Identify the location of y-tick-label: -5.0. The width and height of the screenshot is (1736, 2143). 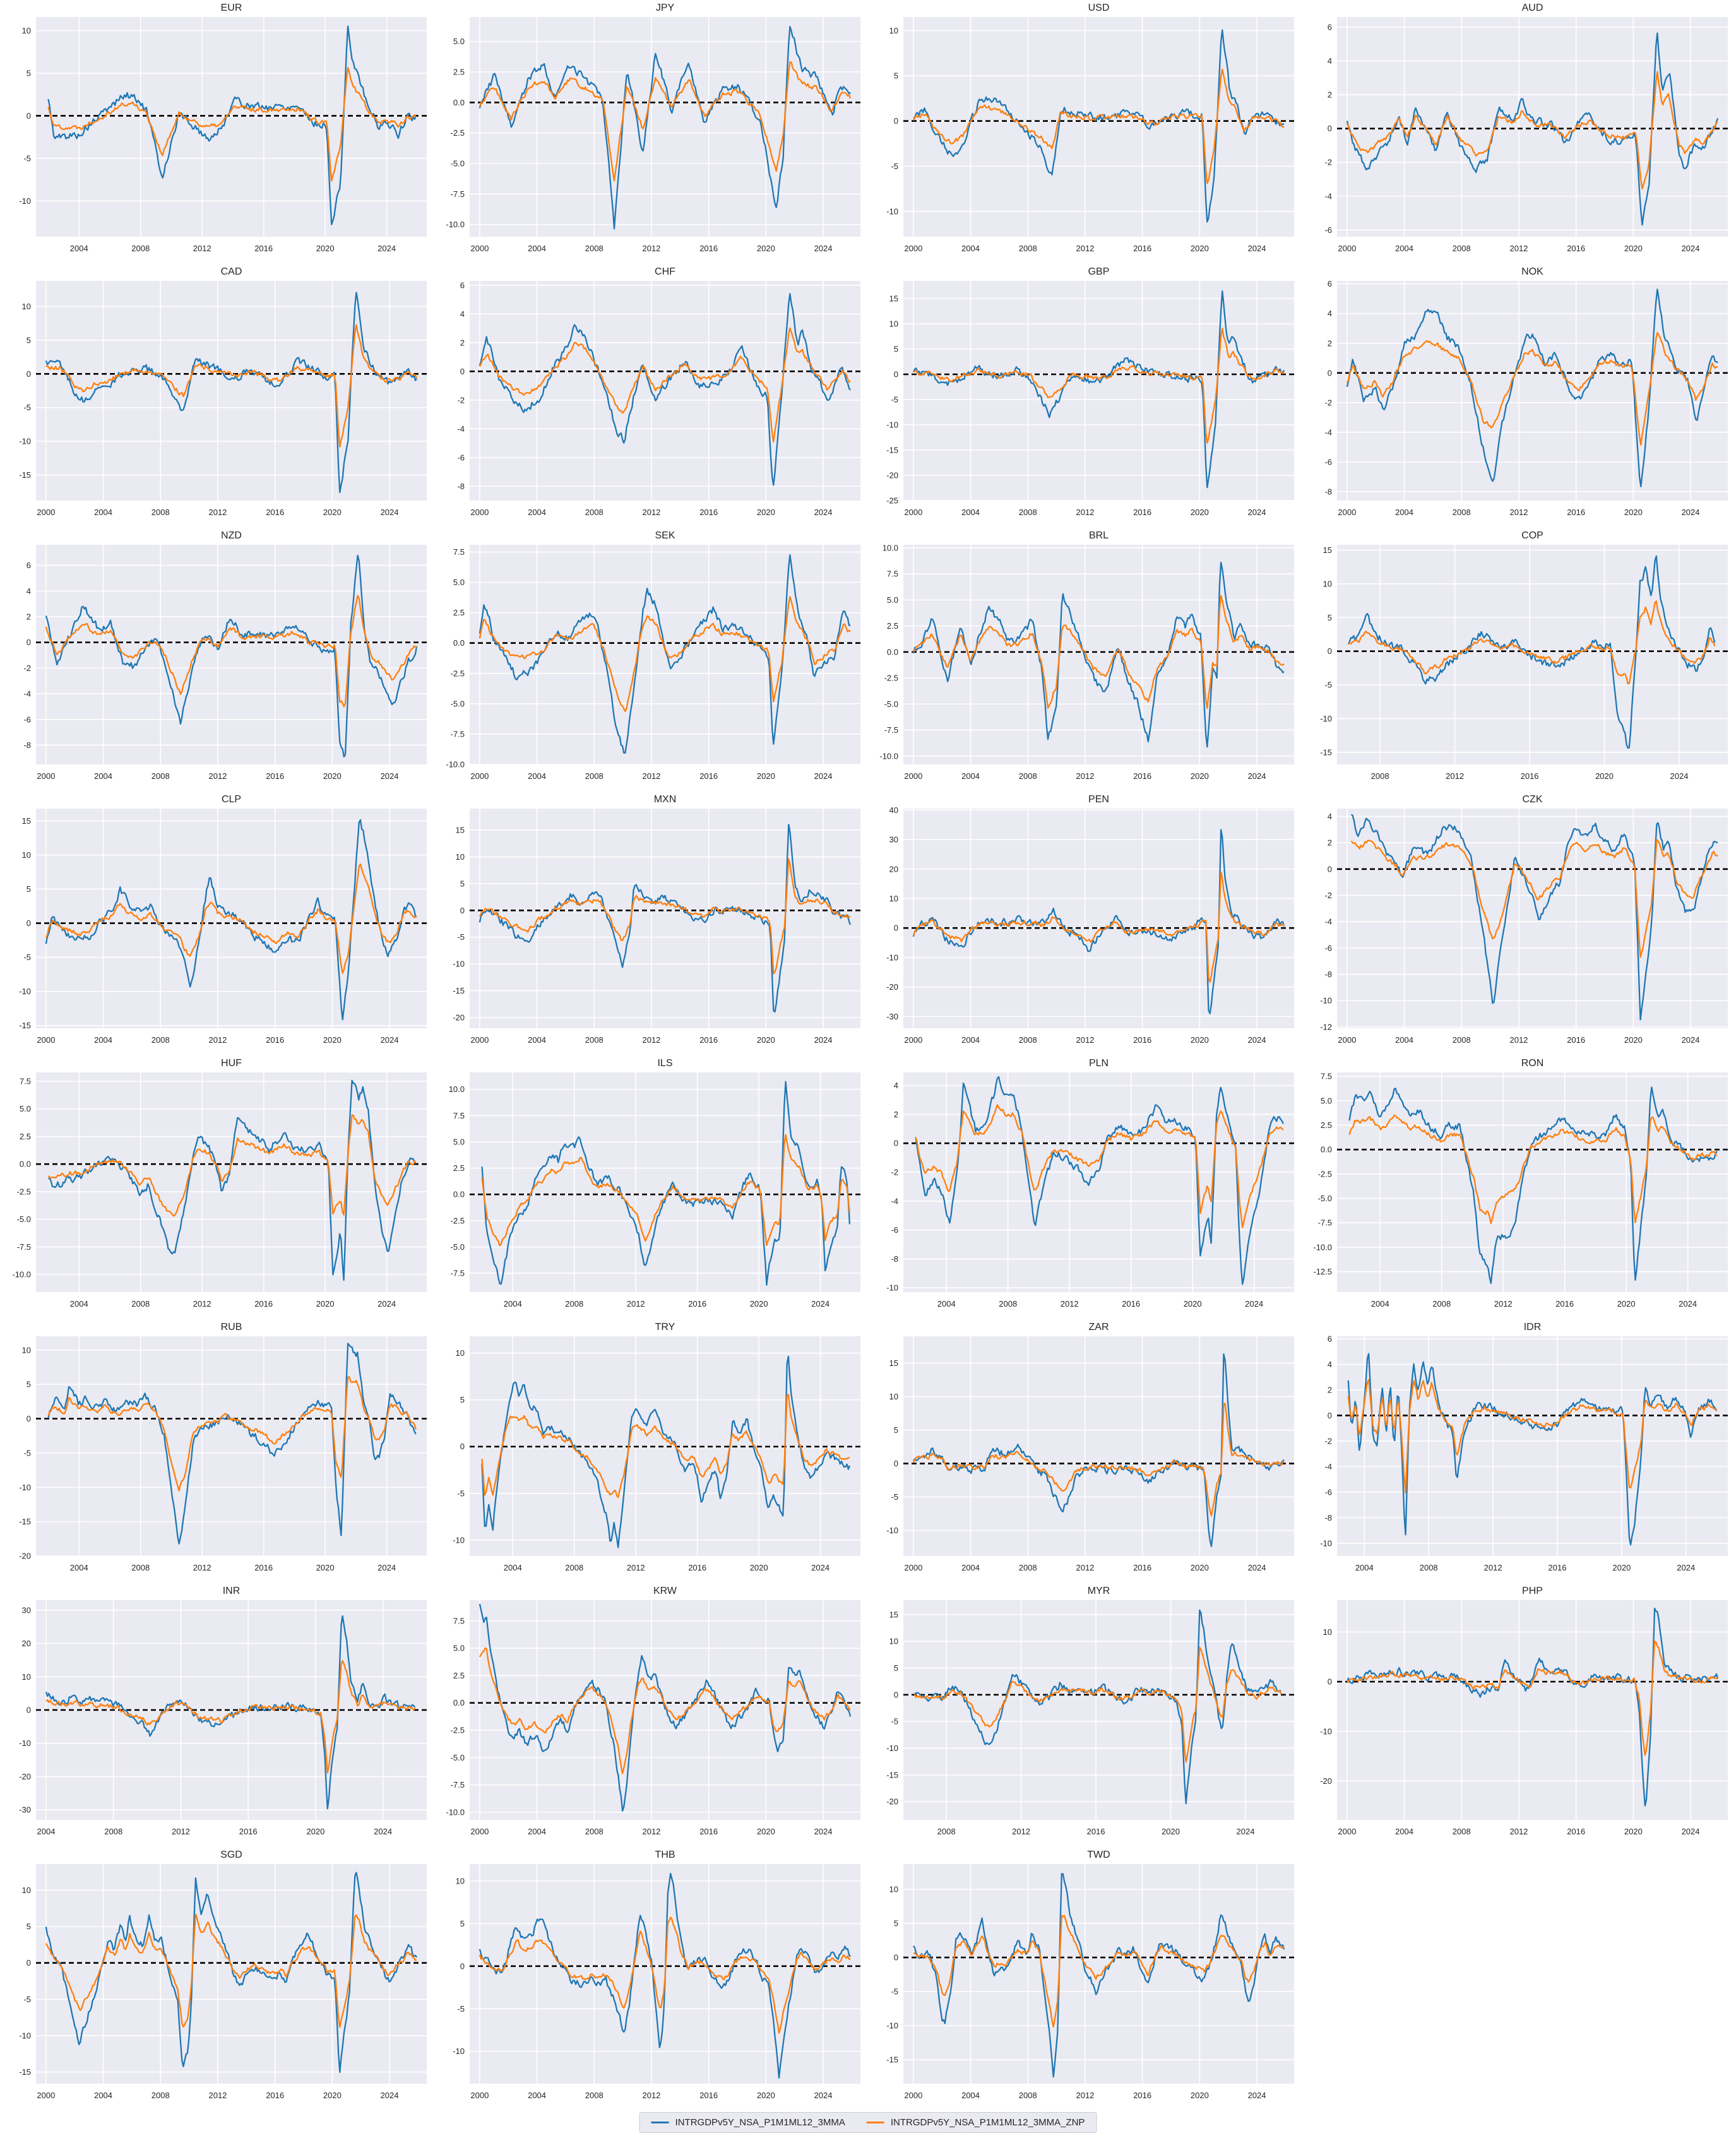
(24, 1219).